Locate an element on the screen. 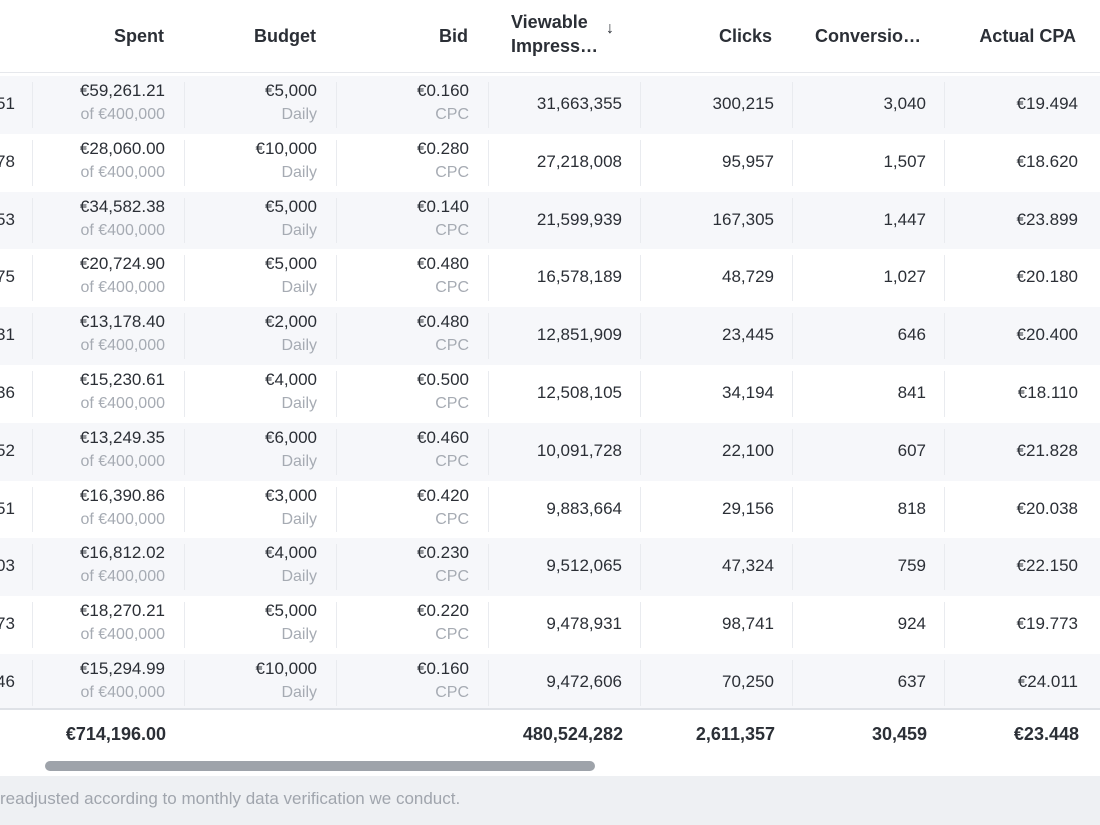 The image size is (1100, 825). bid-cell: €0.460 CPC is located at coordinates (407, 450).